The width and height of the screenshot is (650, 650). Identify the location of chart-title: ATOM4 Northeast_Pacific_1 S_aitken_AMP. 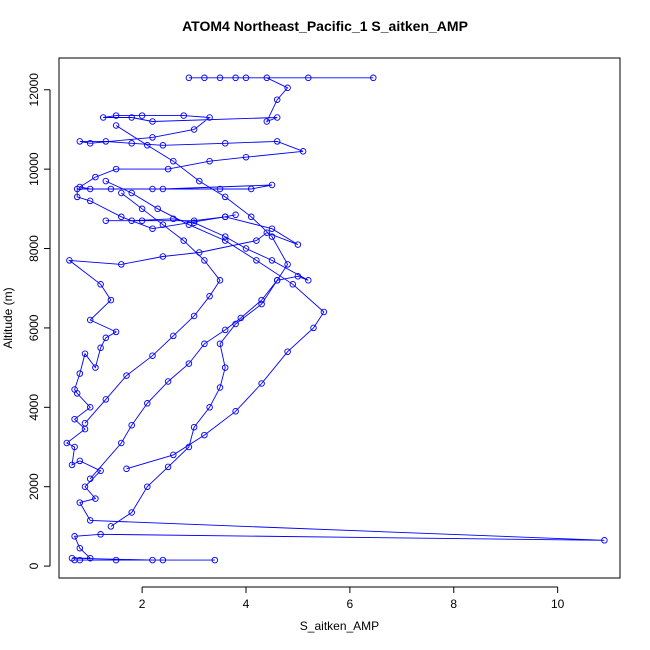
(325, 26).